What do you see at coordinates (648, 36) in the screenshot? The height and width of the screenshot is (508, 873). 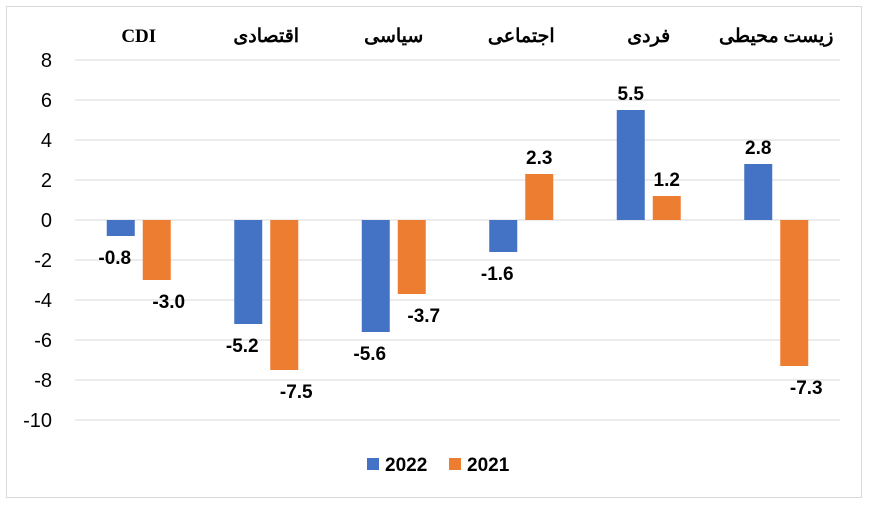 I see `category-label: فردی` at bounding box center [648, 36].